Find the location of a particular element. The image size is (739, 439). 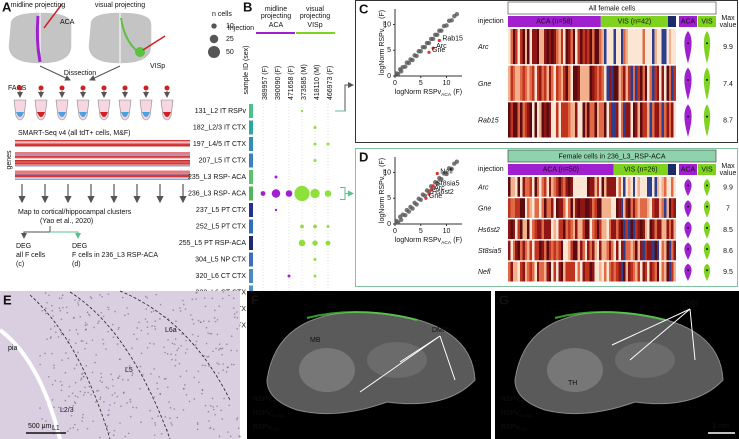

group-header: projecting is located at coordinates (276, 16).